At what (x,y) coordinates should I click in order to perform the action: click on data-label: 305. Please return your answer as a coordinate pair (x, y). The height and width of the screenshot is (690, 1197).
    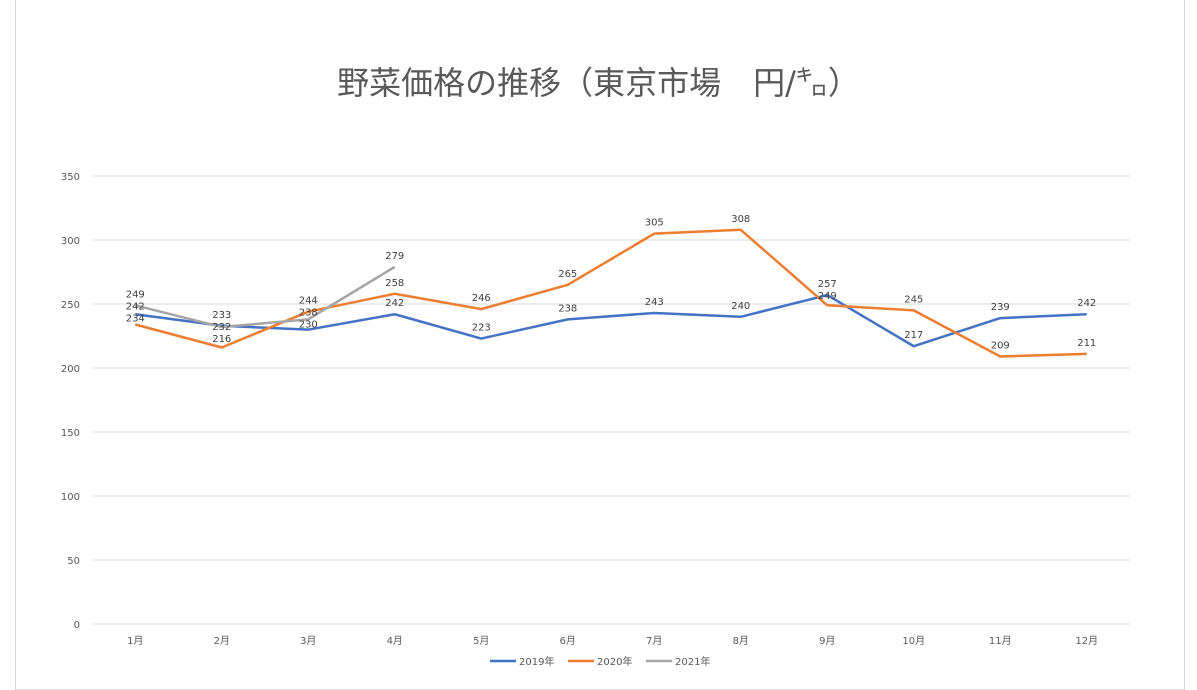
    Looking at the image, I should click on (654, 223).